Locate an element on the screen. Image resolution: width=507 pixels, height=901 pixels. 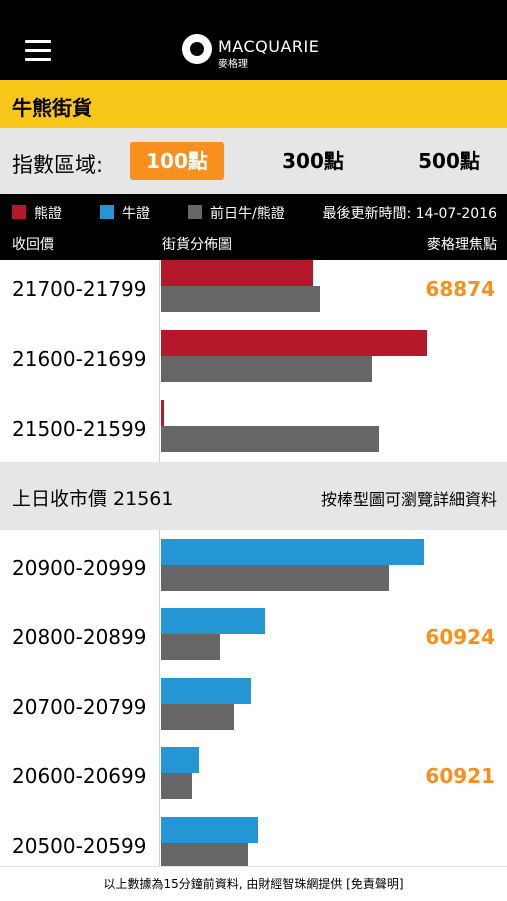
focus-value: 60924 is located at coordinates (460, 637).